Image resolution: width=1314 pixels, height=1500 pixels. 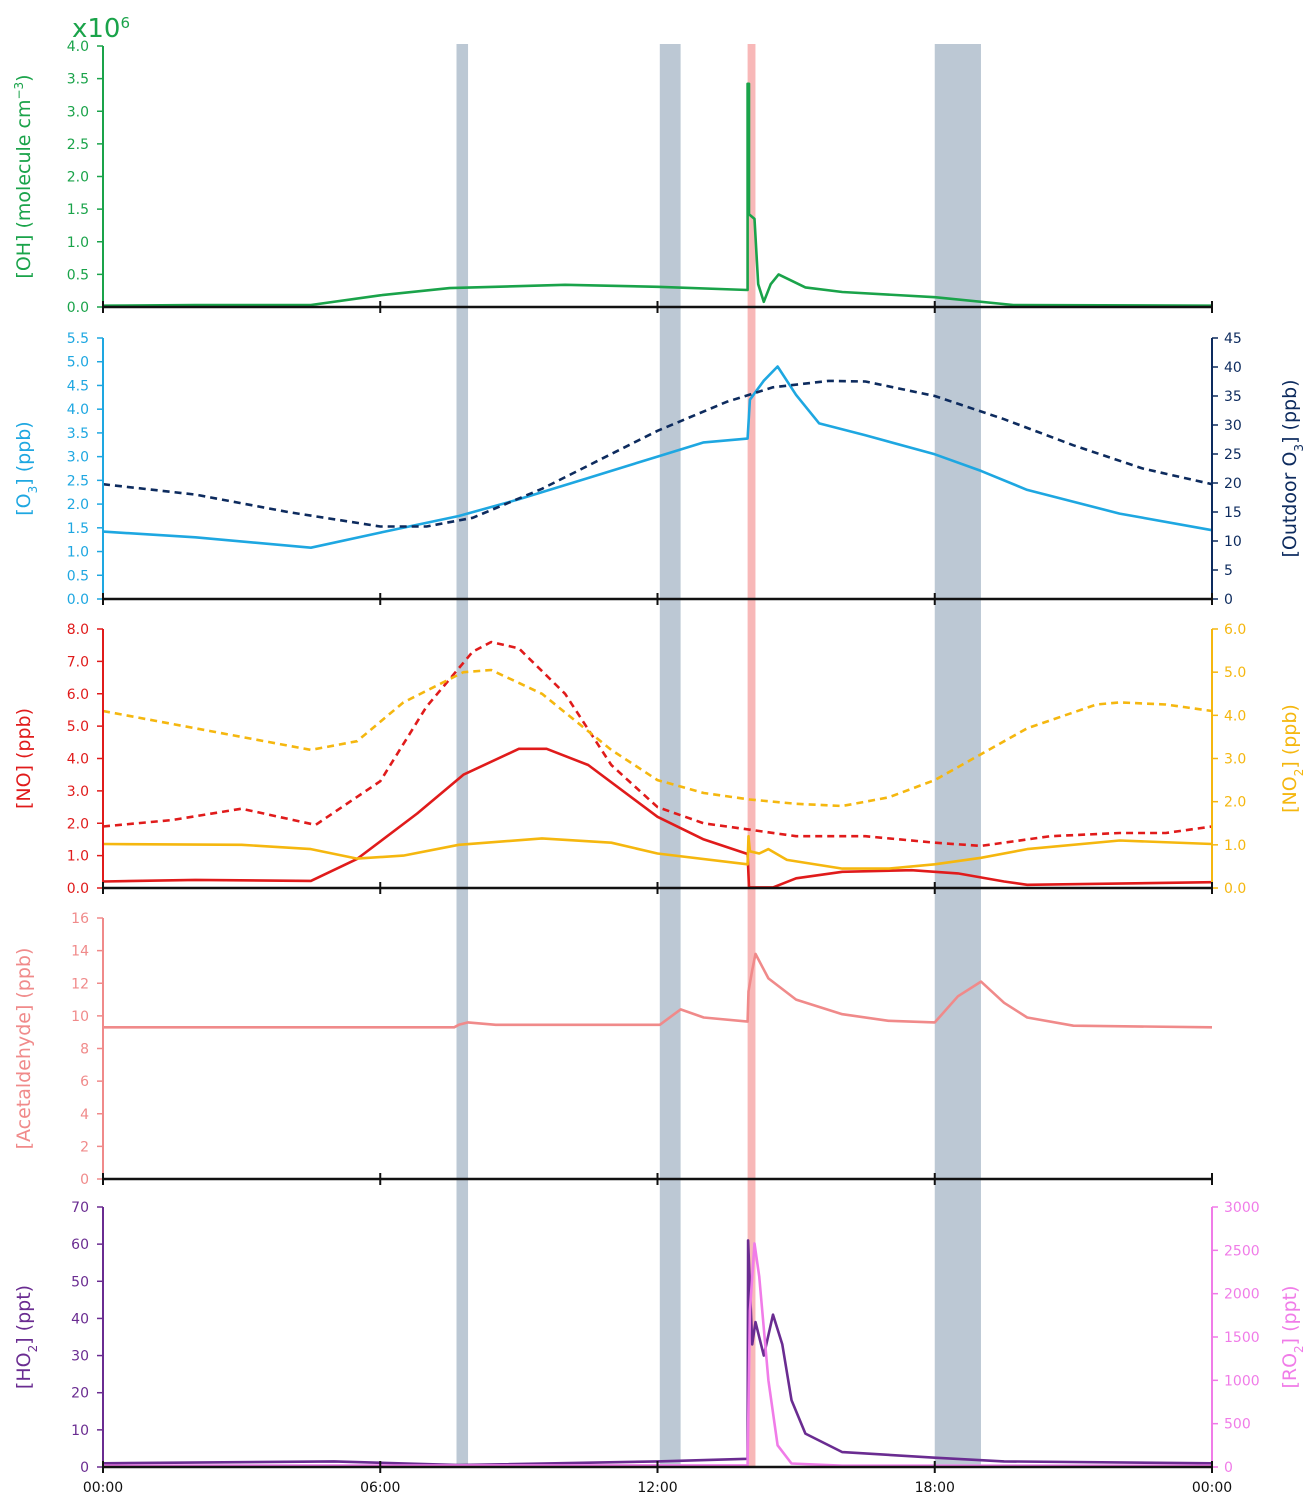 What do you see at coordinates (84, 1147) in the screenshot?
I see `acetaldehyde-left-tick-label: 2` at bounding box center [84, 1147].